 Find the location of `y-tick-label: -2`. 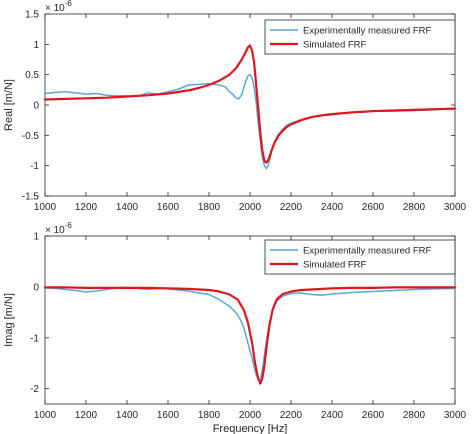

y-tick-label: -2 is located at coordinates (34, 389).